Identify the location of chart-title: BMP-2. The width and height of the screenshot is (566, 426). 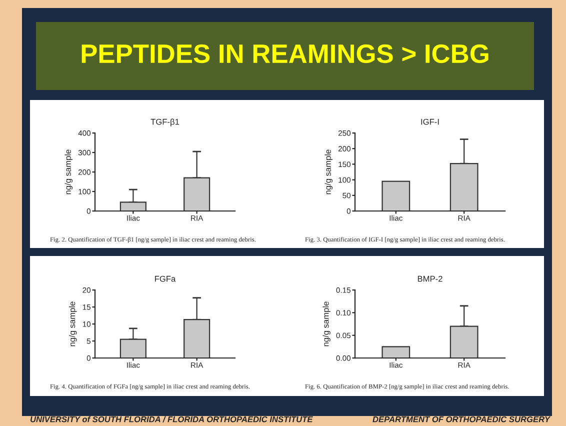
(430, 279).